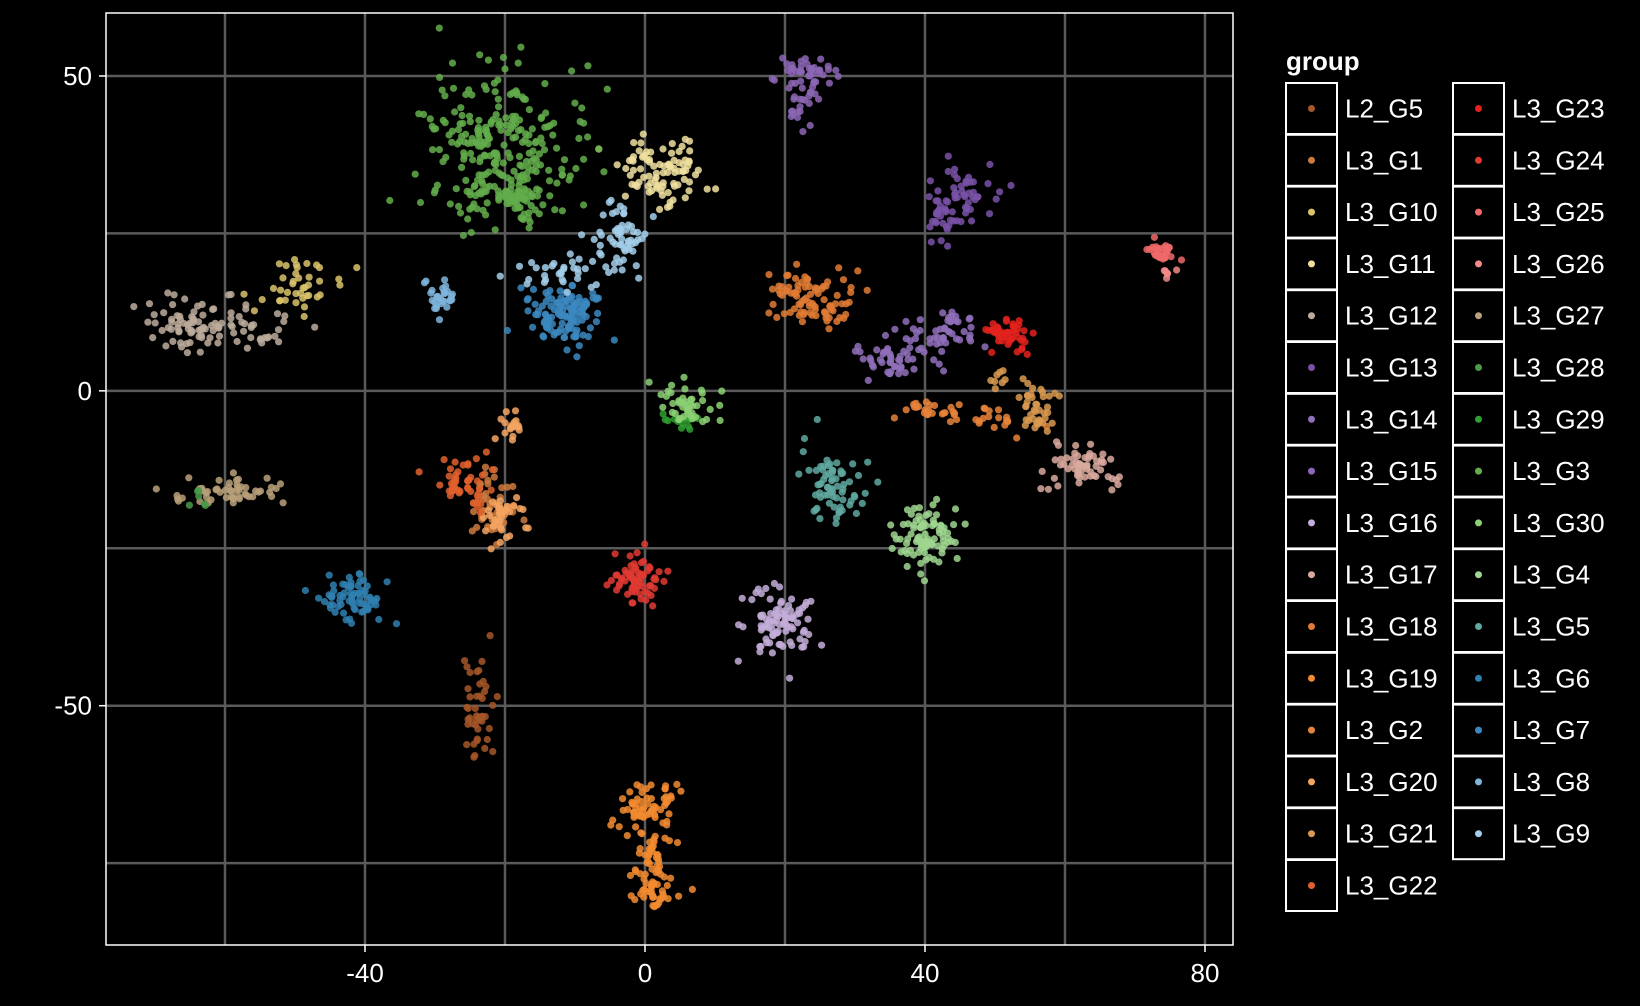  I want to click on series-L3_G9, so click(576, 246).